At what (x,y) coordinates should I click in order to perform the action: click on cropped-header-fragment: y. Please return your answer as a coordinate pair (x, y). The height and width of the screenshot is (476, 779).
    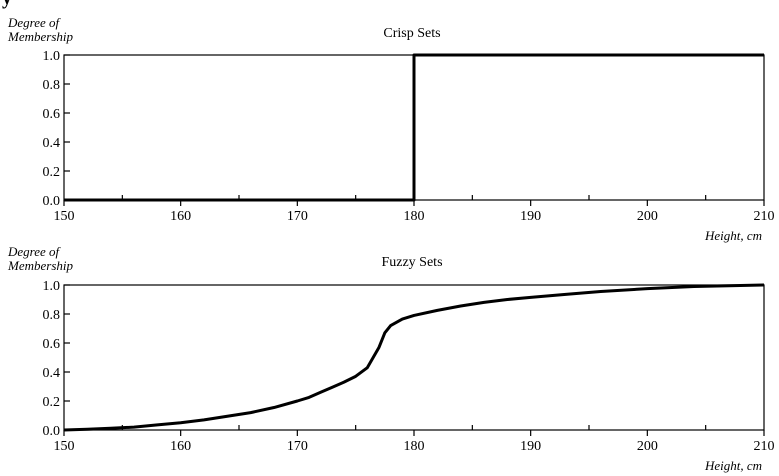
    Looking at the image, I should click on (7, 5).